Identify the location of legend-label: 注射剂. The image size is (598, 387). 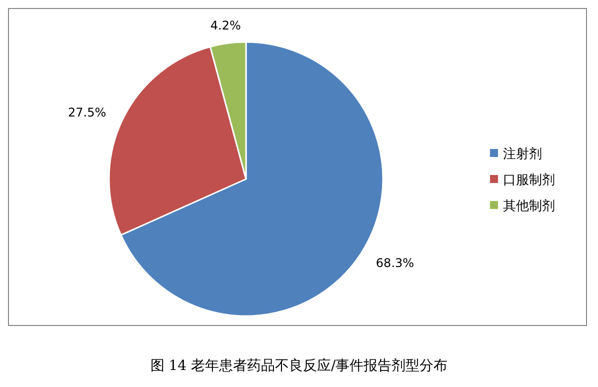
(522, 154).